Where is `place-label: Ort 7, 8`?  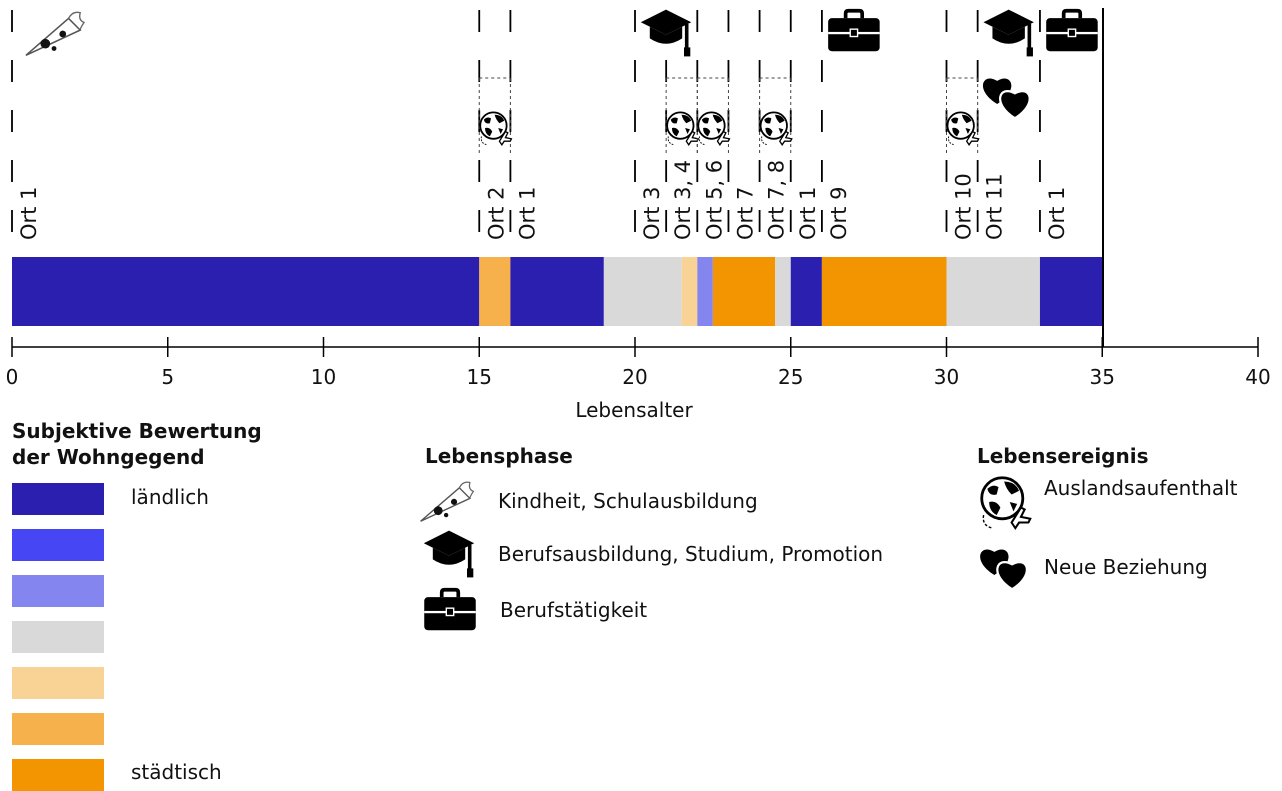 place-label: Ort 7, 8 is located at coordinates (777, 200).